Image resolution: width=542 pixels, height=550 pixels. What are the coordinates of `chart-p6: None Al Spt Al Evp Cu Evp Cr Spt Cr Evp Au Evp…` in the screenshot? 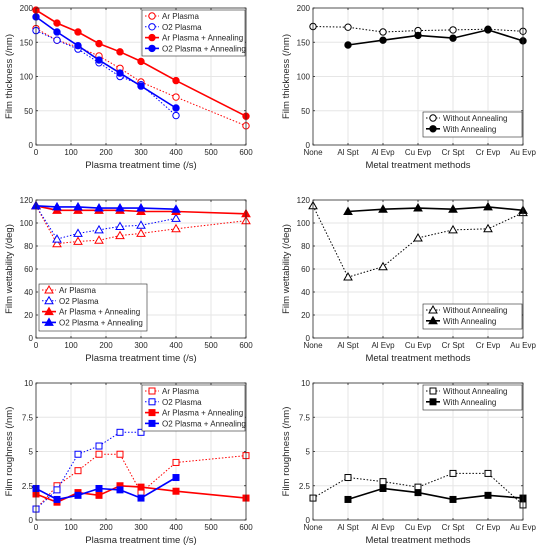 It's located at (408, 462).